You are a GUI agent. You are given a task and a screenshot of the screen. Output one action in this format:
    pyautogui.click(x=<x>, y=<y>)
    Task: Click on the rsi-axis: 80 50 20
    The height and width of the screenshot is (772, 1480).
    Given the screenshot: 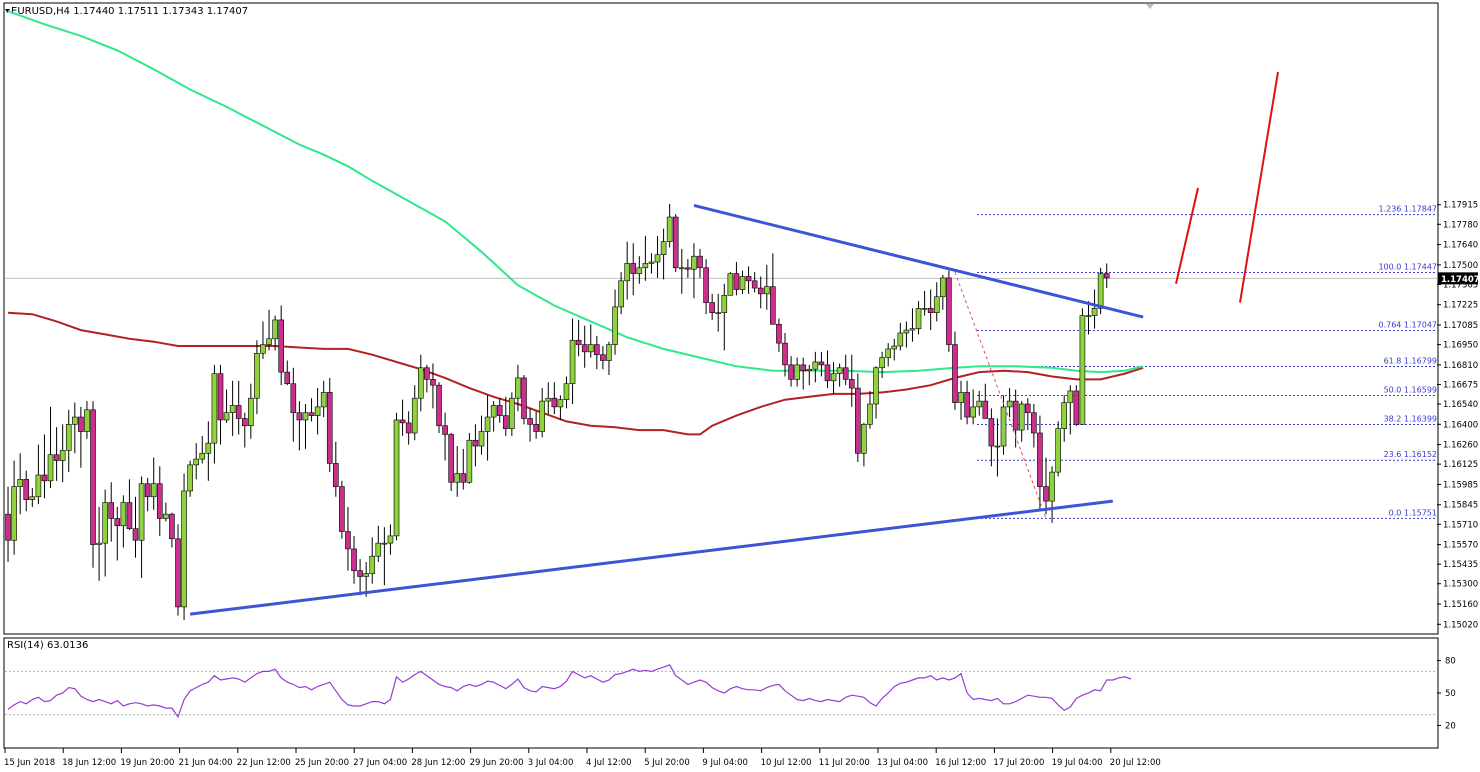 What is the action you would take?
    pyautogui.click(x=1446, y=694)
    